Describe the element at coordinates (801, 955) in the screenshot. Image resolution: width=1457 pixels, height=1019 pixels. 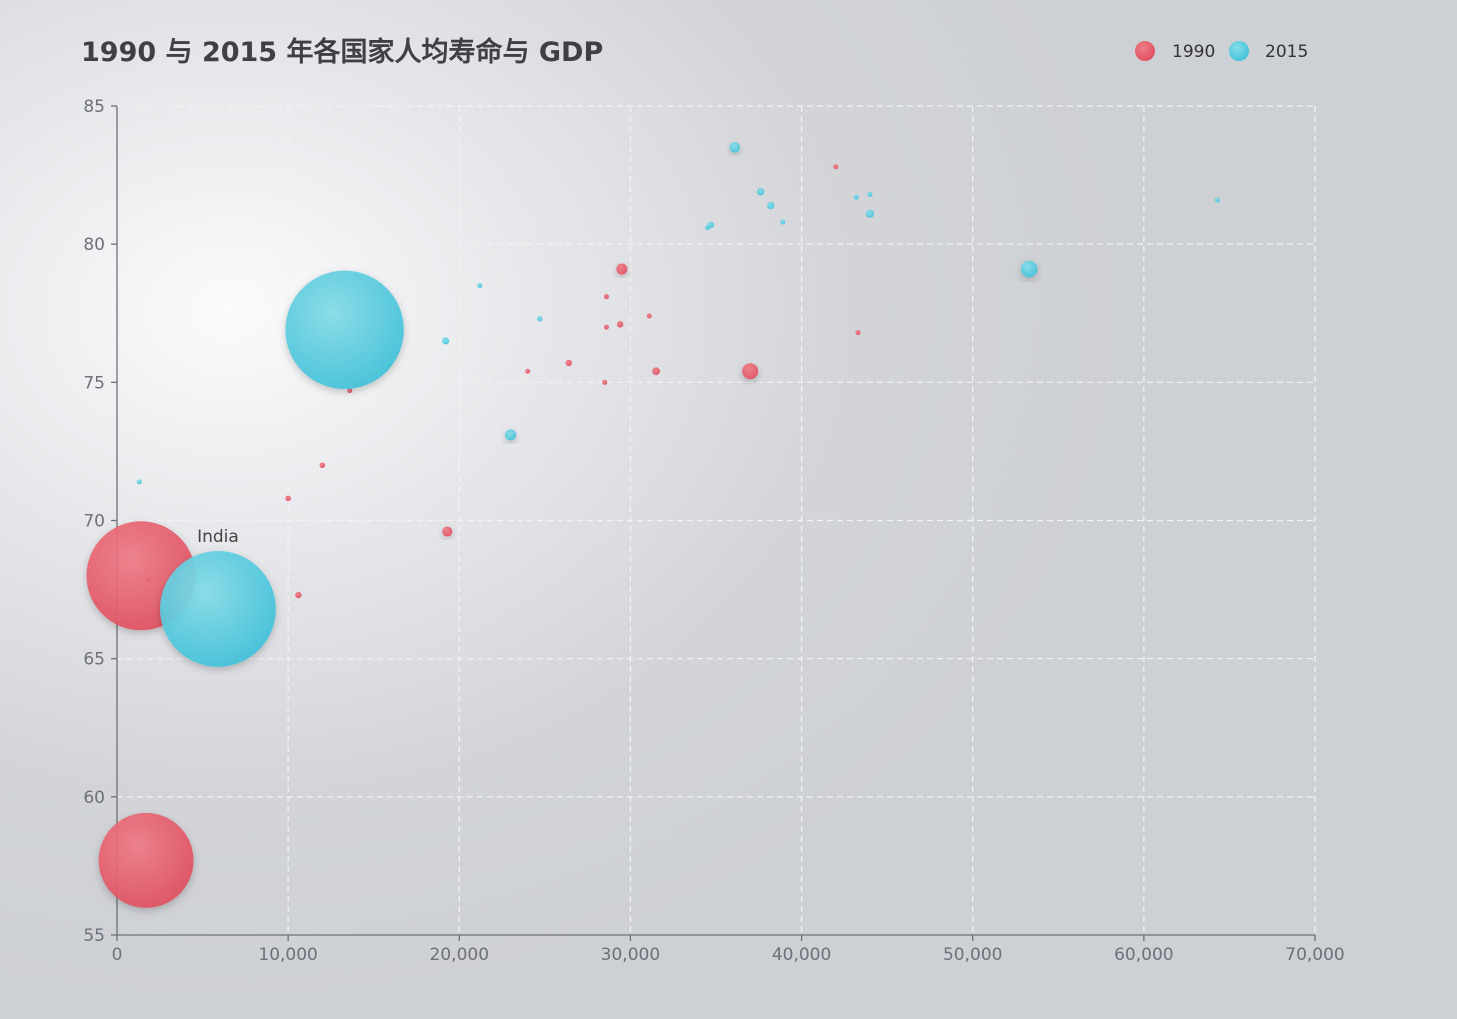
I see `x-tick-label: 40,000` at that location.